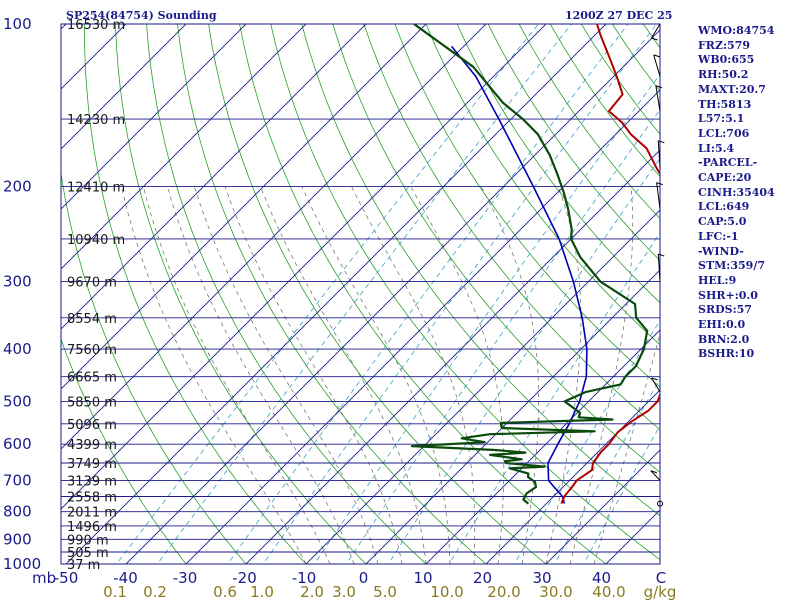  I want to click on height-label: 10940 m, so click(96, 240).